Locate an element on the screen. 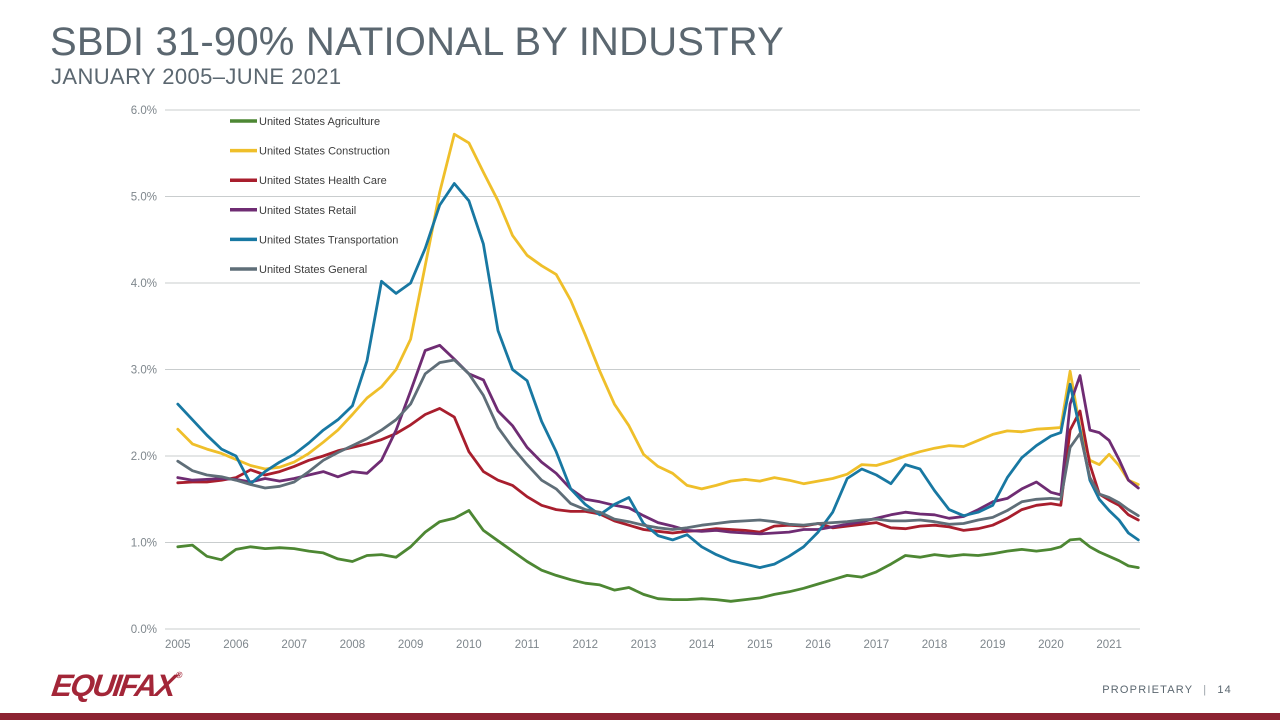 The image size is (1280, 720). x-tick-label: 2008 is located at coordinates (353, 645).